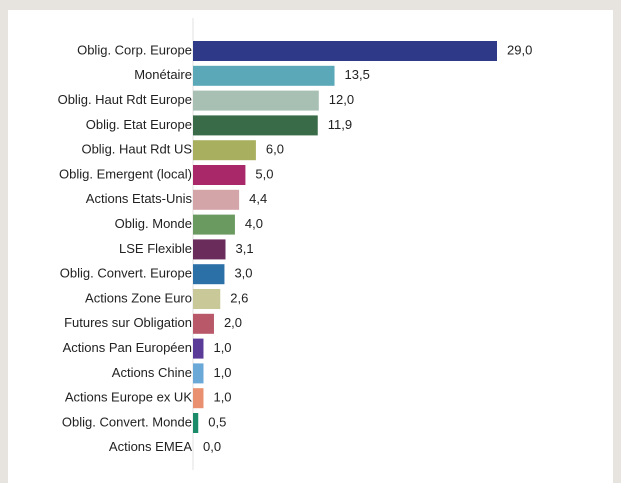 The width and height of the screenshot is (621, 483). I want to click on category-label: Actions Europe ex UK, so click(129, 397).